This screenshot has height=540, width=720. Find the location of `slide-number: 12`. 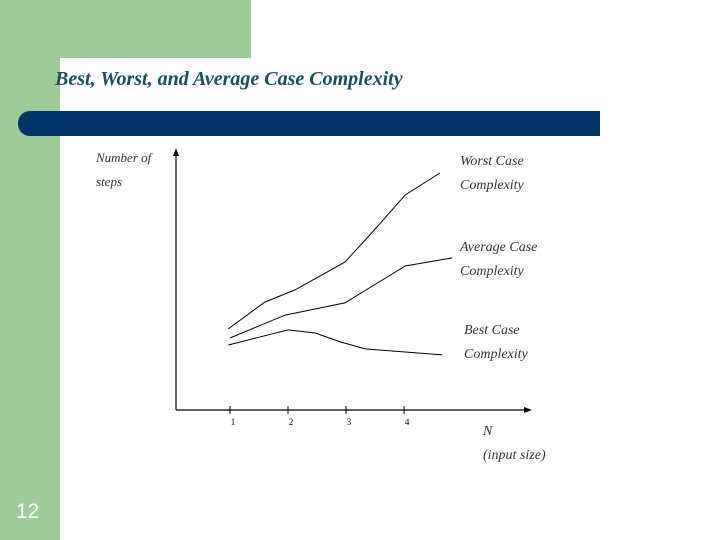

slide-number: 12 is located at coordinates (28, 511).